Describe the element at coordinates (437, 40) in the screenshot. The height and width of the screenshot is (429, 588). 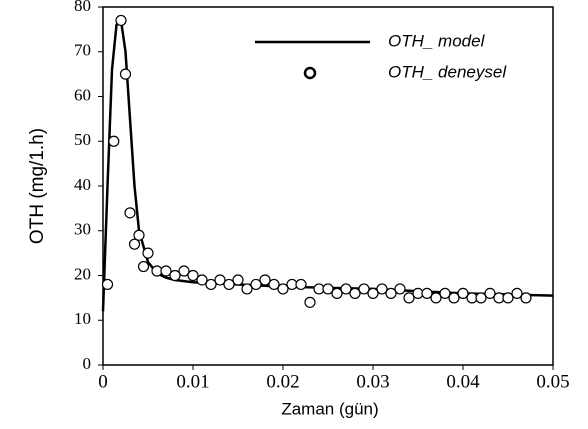
I see `legend-label: OTH_ model` at that location.